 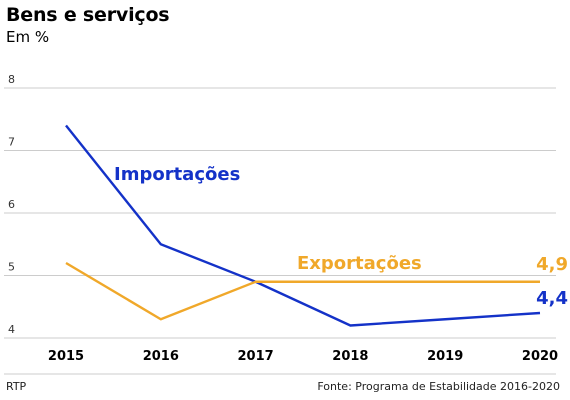 I want to click on end-value-label-exportacoes: 4,9, so click(x=552, y=264).